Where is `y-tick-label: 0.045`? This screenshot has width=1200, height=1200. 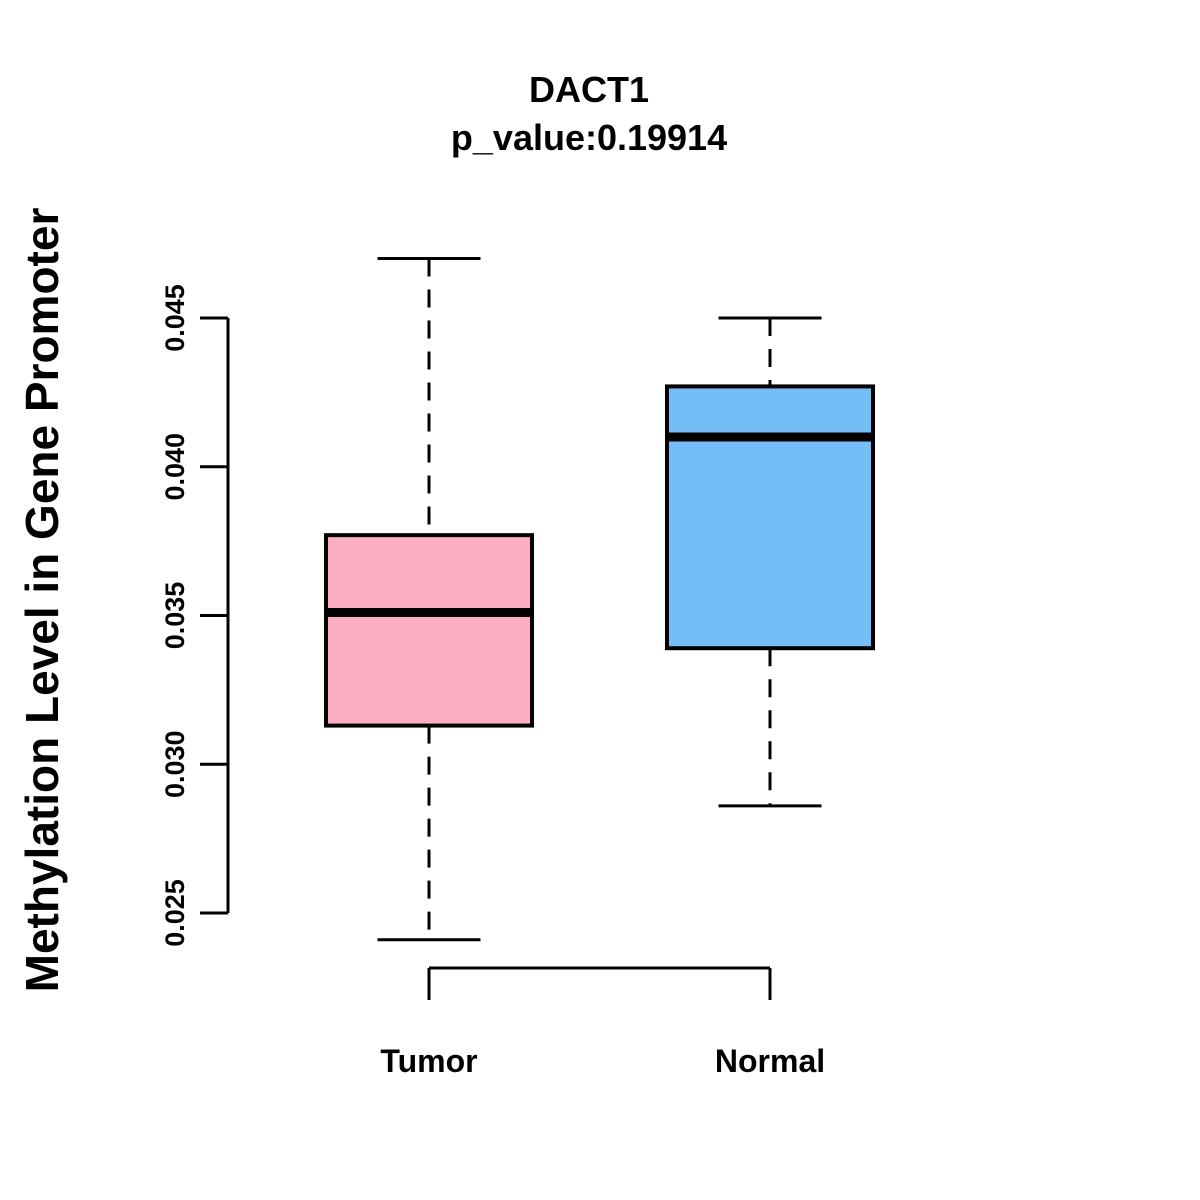 y-tick-label: 0.045 is located at coordinates (175, 318).